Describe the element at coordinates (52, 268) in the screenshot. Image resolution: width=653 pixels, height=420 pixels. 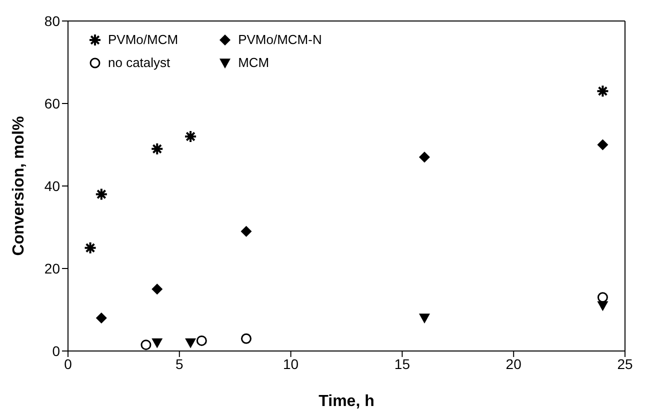
I see `y-tick-label: 20` at that location.